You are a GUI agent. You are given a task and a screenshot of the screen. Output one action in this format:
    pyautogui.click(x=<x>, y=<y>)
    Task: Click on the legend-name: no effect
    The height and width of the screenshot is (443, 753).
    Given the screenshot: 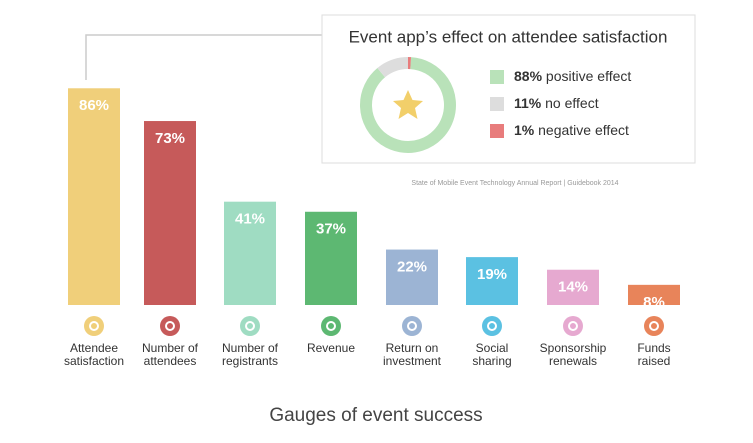 What is the action you would take?
    pyautogui.click(x=572, y=103)
    